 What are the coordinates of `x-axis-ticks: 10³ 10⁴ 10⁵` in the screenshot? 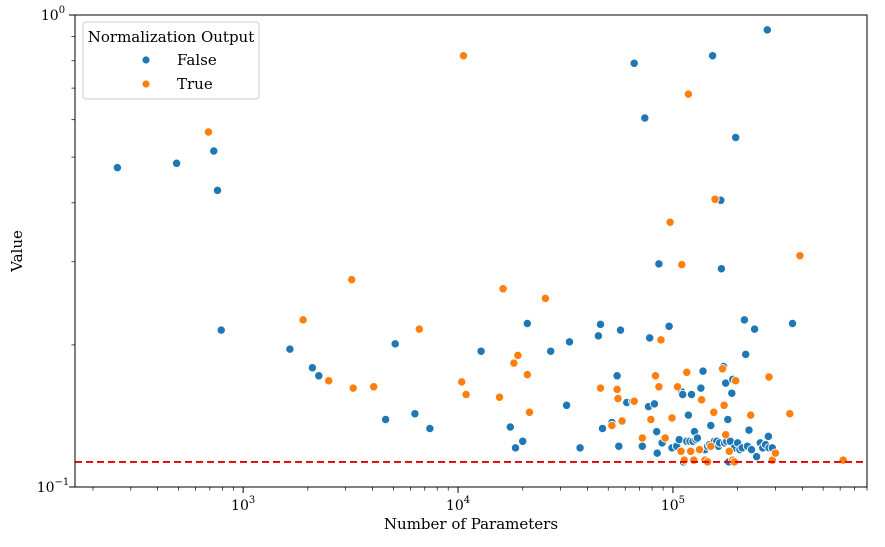 It's located at (480, 500).